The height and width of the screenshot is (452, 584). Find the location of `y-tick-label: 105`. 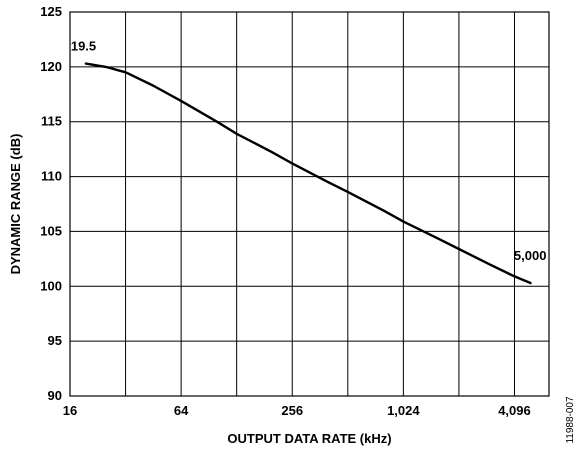

y-tick-label: 105 is located at coordinates (51, 230).